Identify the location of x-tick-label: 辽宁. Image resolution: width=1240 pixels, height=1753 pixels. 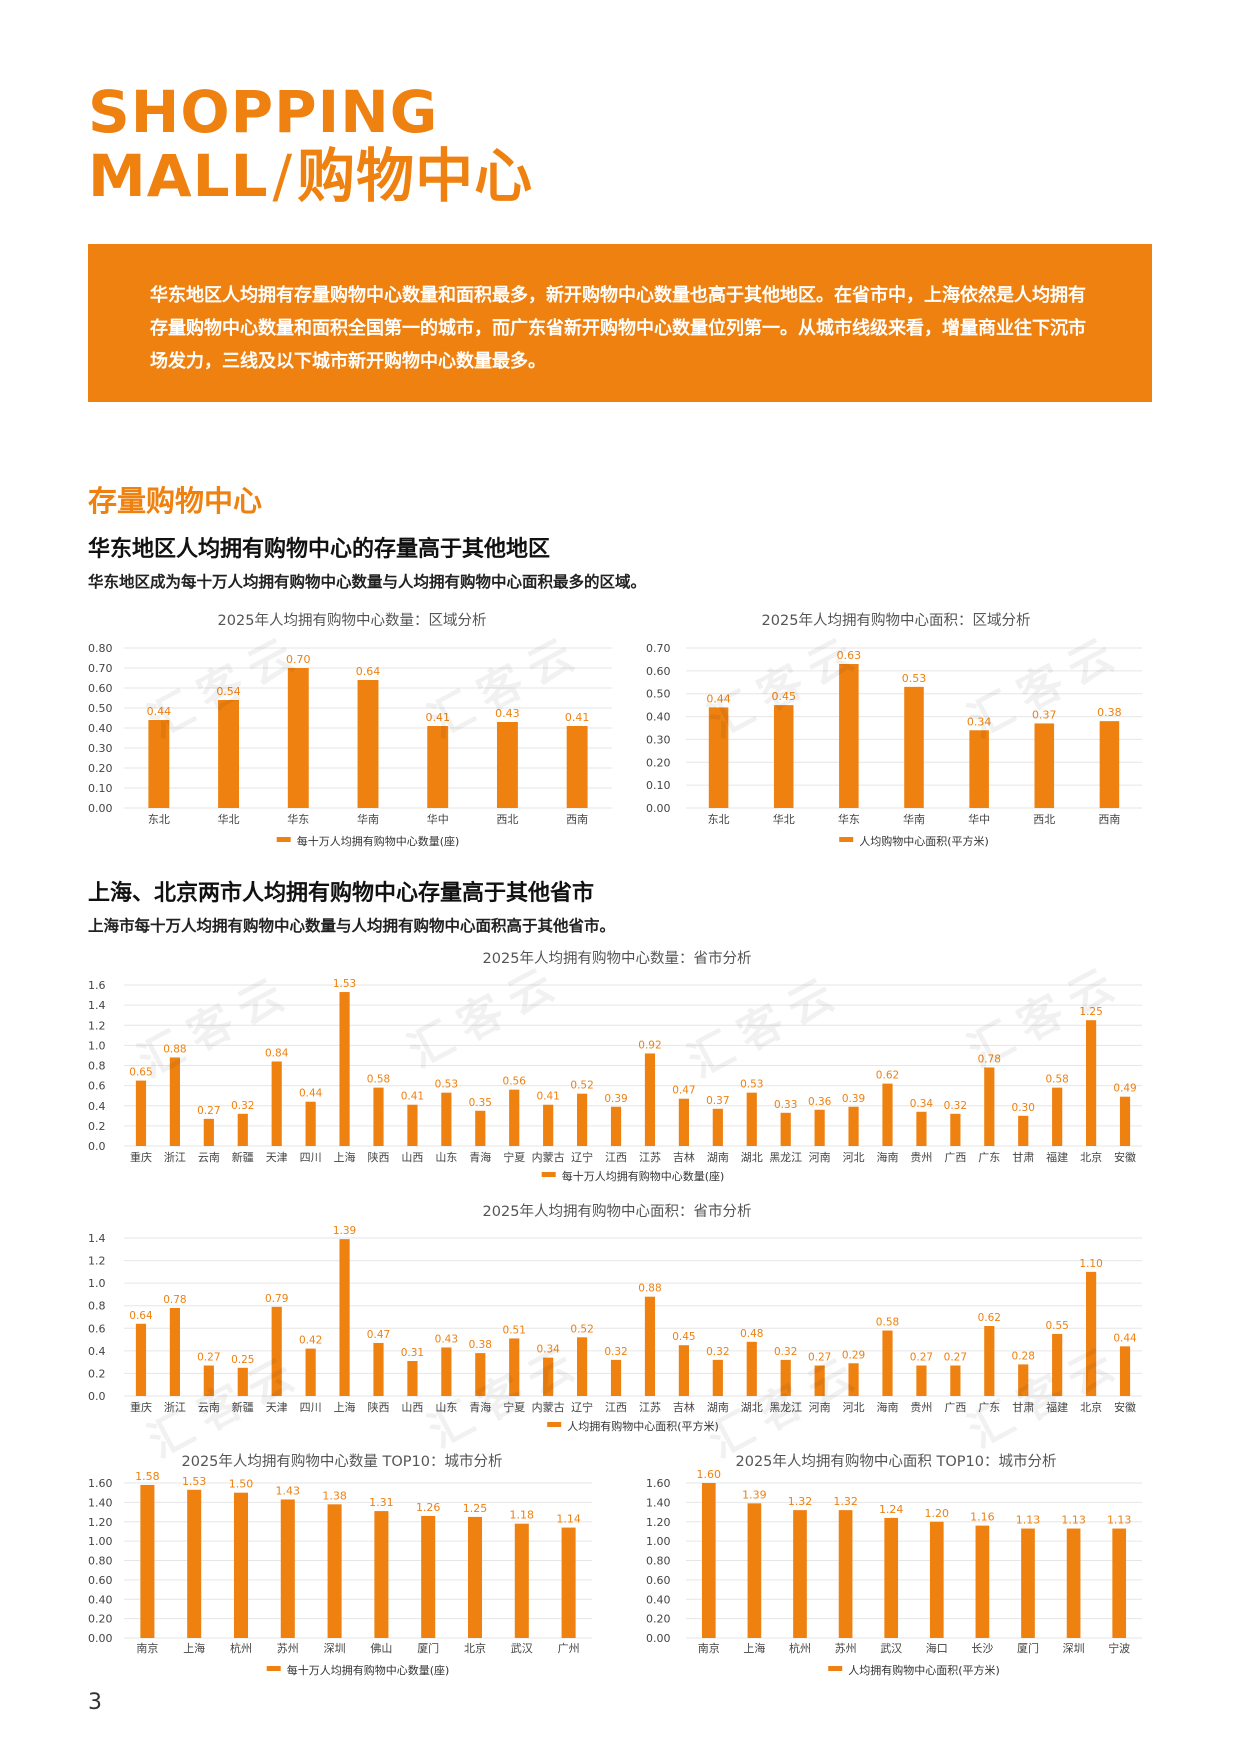
(582, 1407).